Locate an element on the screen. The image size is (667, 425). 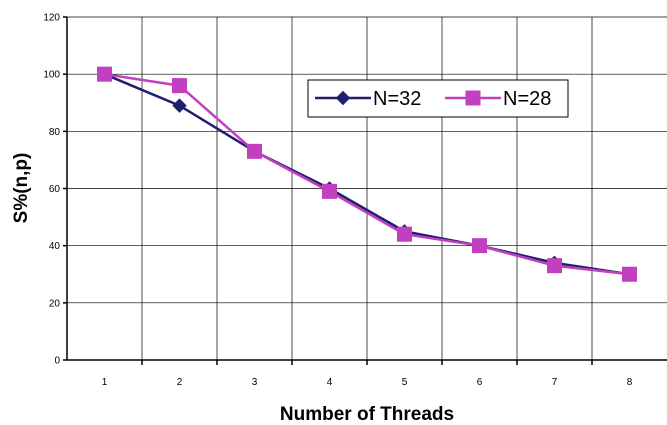
x-tick-label: 4 is located at coordinates (330, 382).